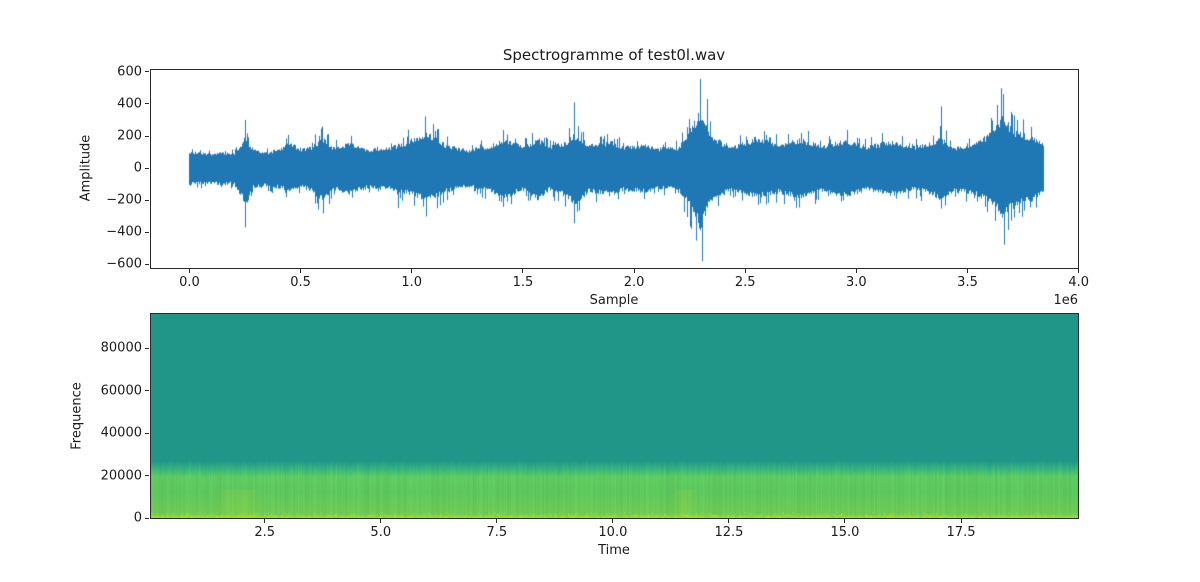 This screenshot has width=1200, height=582. I want to click on spectrogram-x-tick-label: 17.5, so click(961, 532).